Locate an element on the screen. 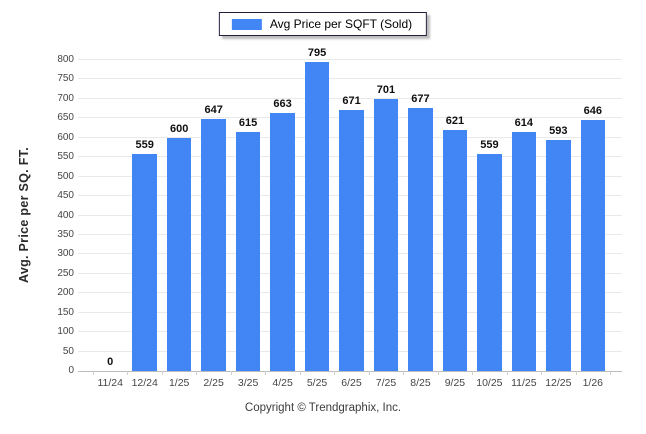  y-axis-tick-label: 650 is located at coordinates (65, 118).